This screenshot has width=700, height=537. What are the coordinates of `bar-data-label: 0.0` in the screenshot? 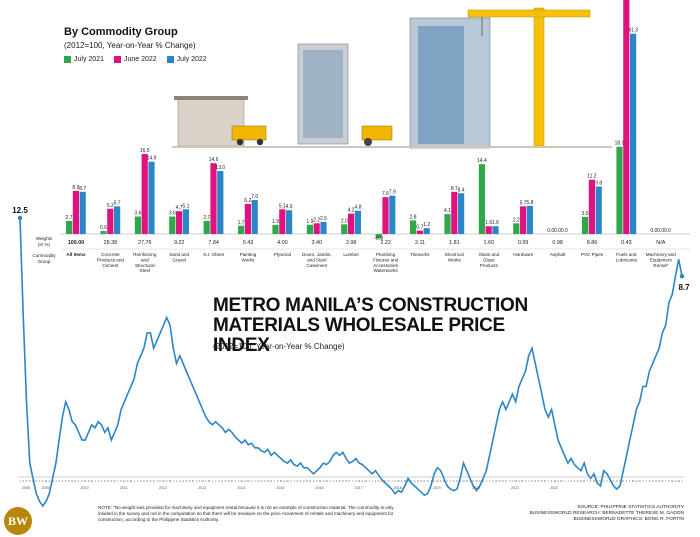 It's located at (653, 231).